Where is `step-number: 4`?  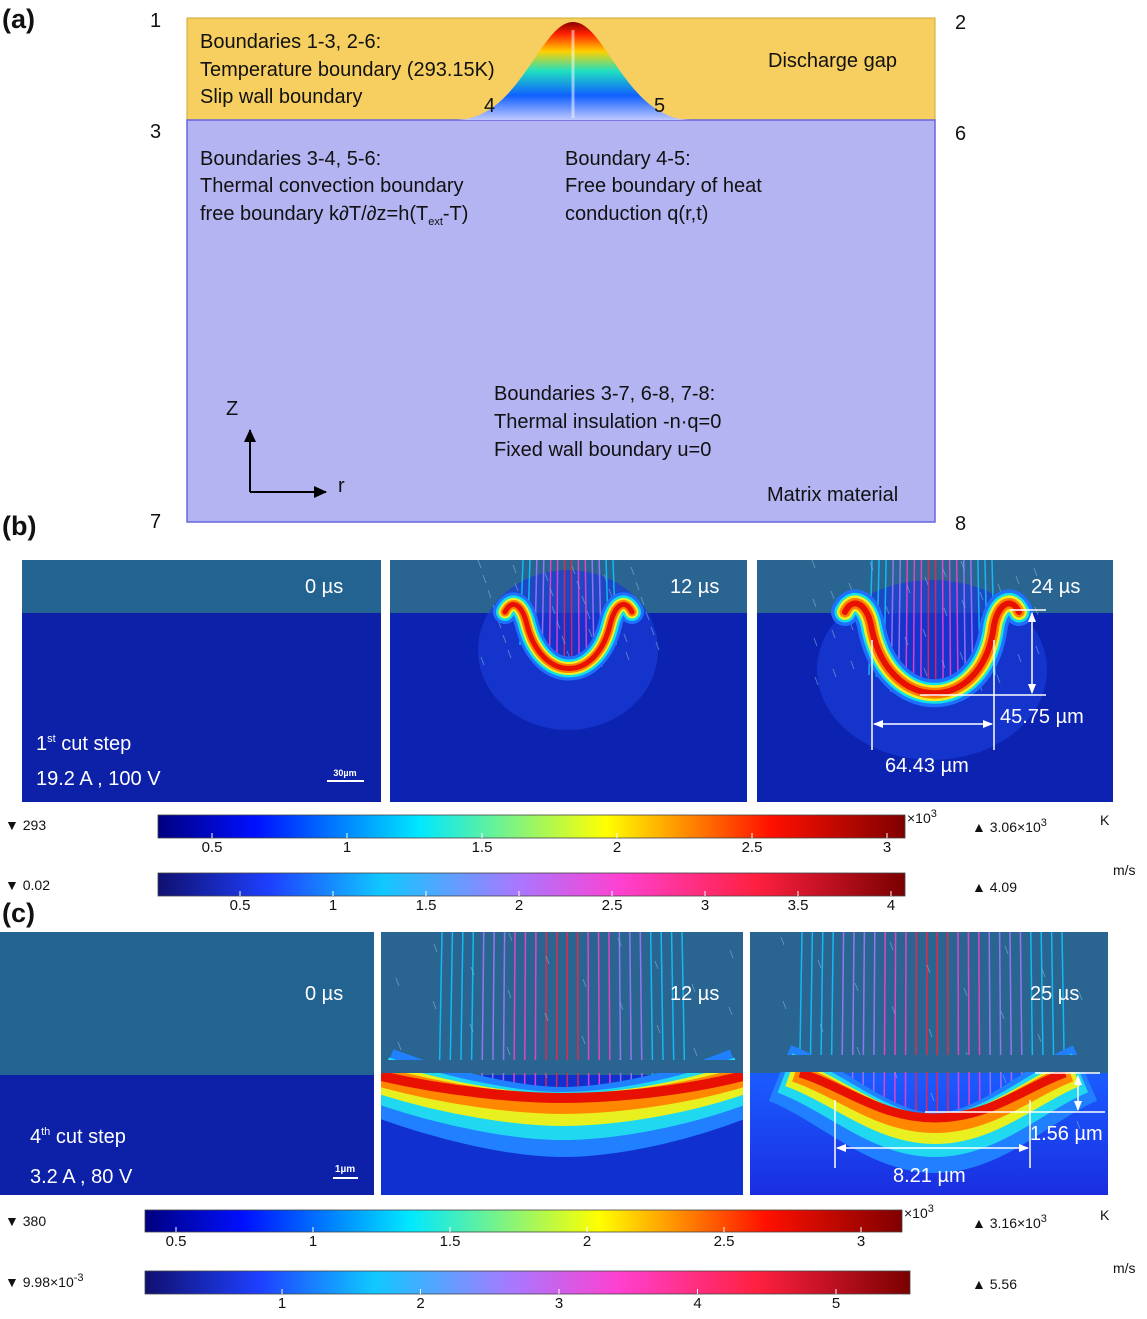
step-number: 4 is located at coordinates (35, 1137).